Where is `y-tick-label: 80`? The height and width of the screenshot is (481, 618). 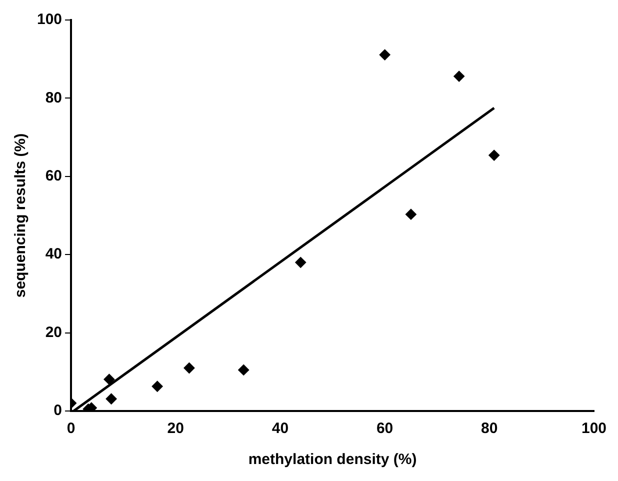
y-tick-label: 80 is located at coordinates (53, 97).